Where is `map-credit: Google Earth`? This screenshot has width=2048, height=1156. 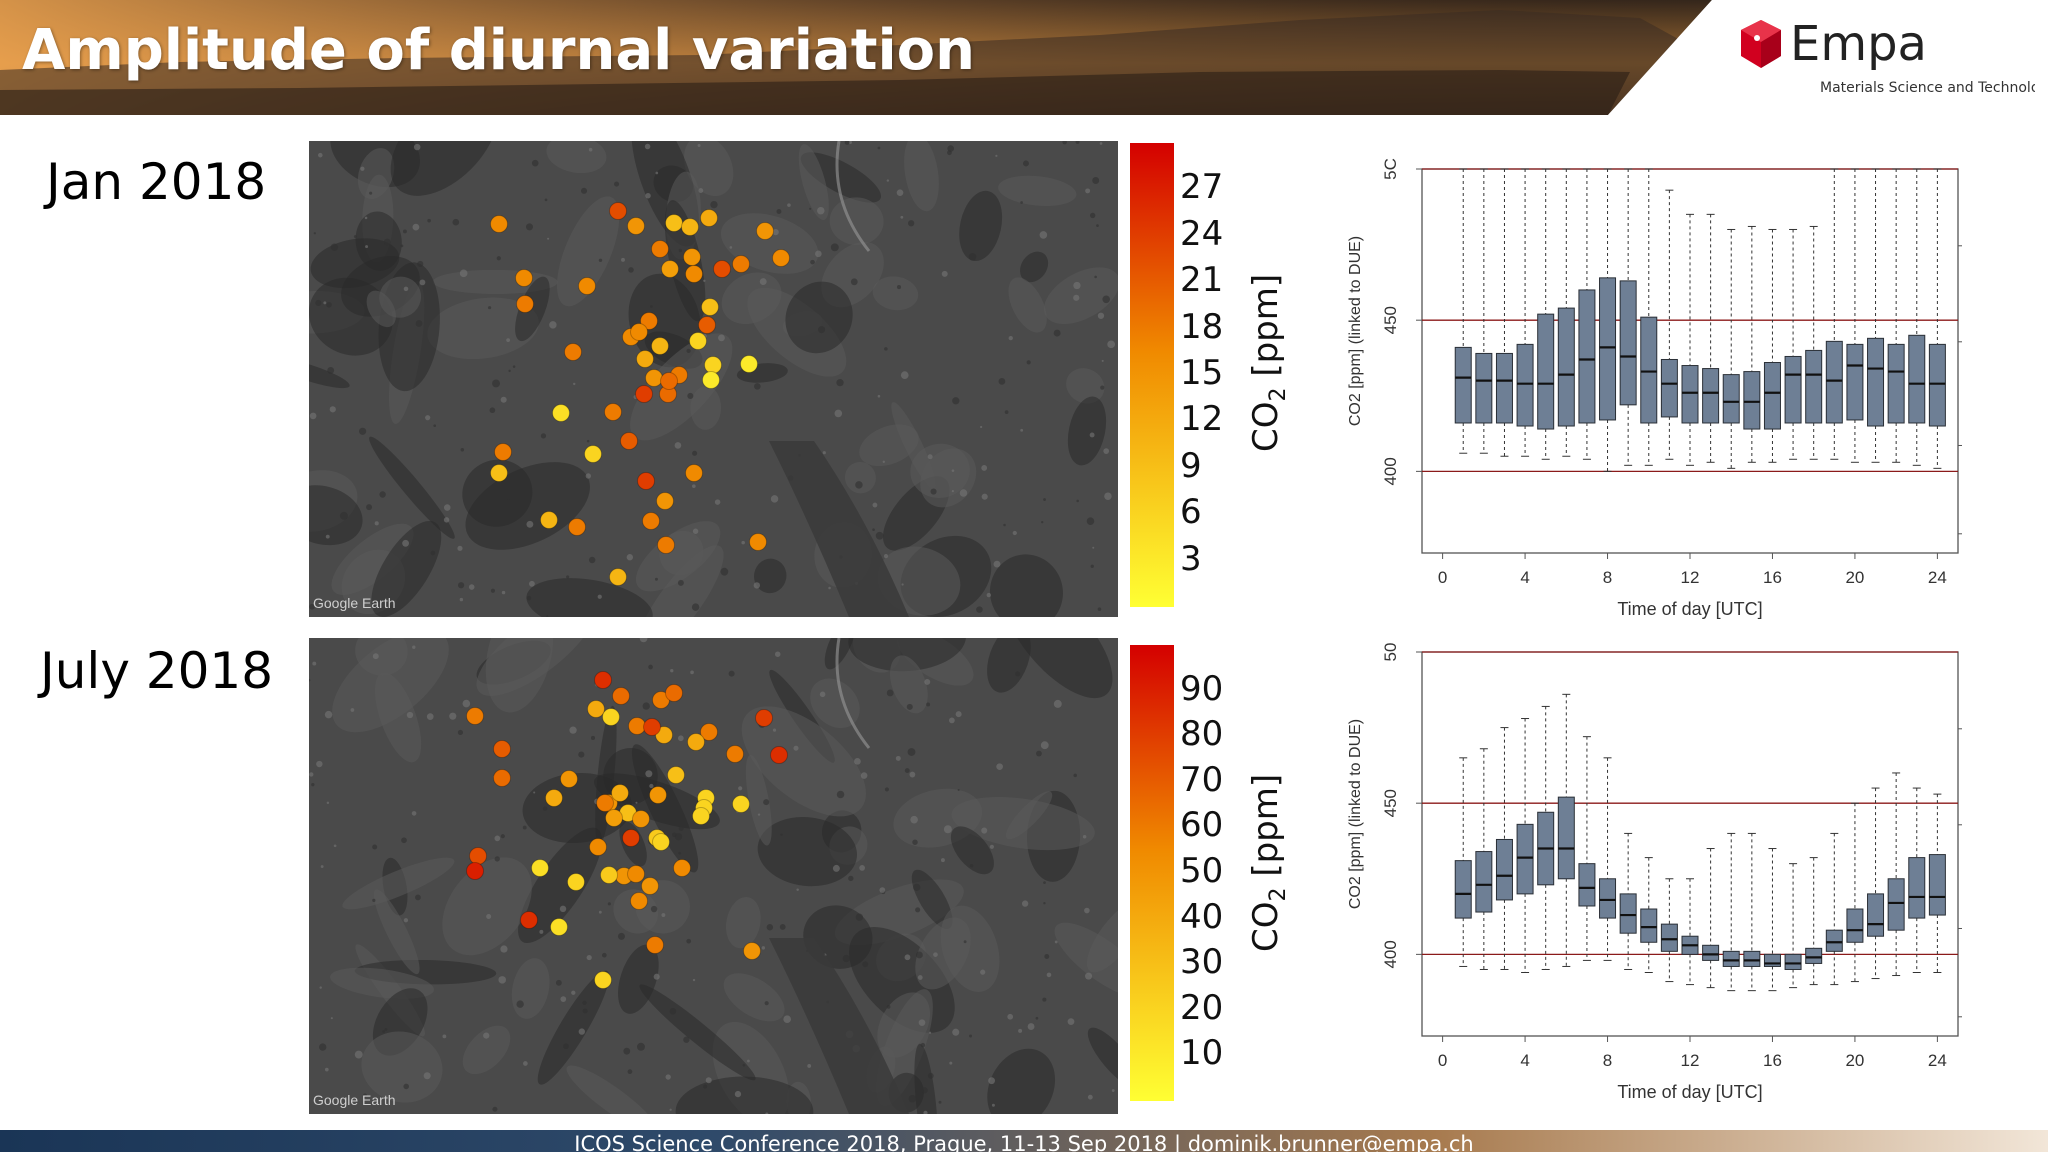
map-credit: Google Earth is located at coordinates (354, 1100).